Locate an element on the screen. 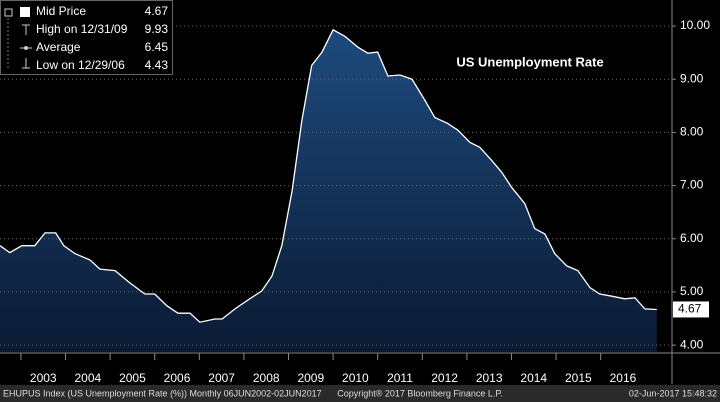 The height and width of the screenshot is (402, 720). legend-label: Mid Price is located at coordinates (61, 11).